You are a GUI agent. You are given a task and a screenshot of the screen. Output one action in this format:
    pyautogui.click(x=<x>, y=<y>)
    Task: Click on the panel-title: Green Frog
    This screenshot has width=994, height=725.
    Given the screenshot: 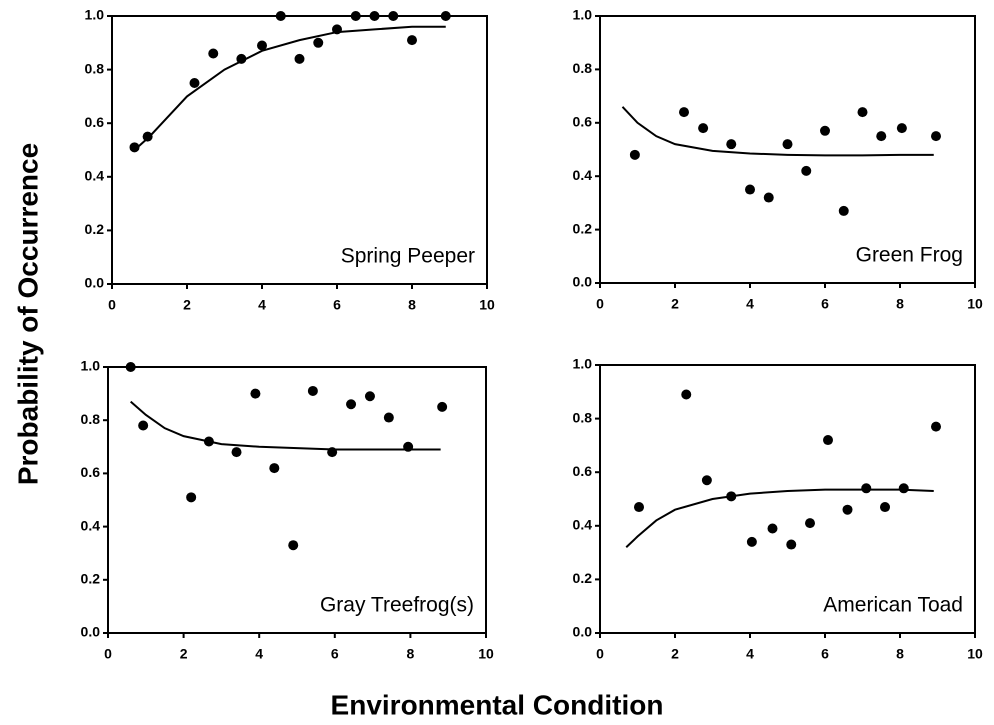 What is the action you would take?
    pyautogui.click(x=909, y=255)
    